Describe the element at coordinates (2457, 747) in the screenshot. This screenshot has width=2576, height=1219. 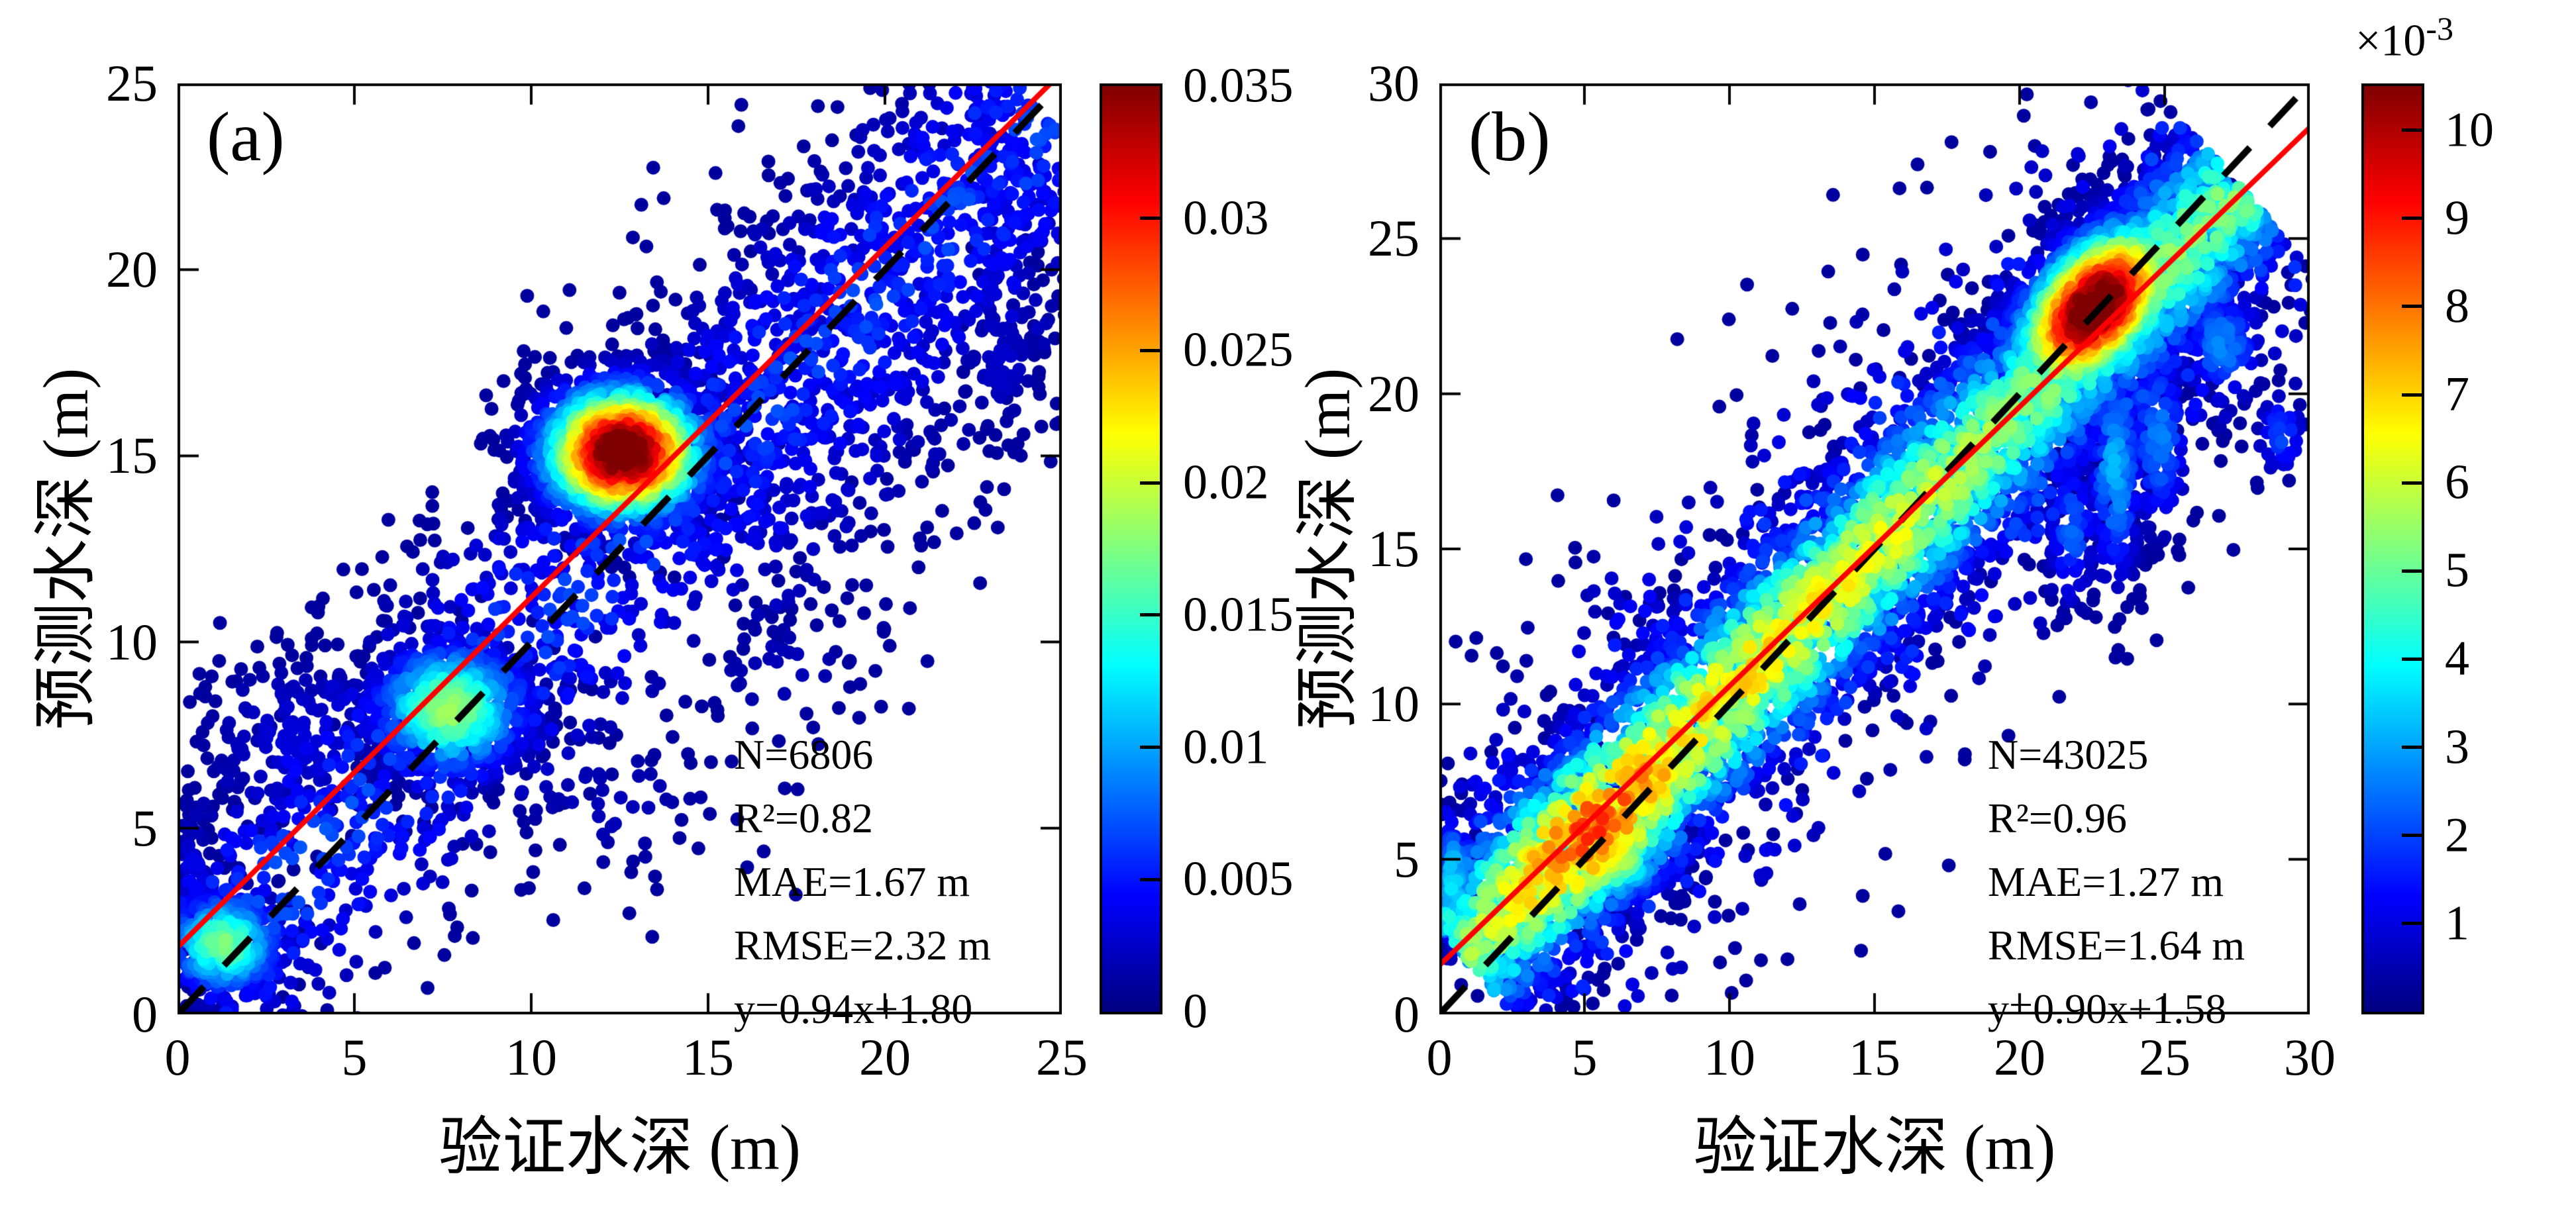
I see `colorbar-tick-label: 3` at that location.